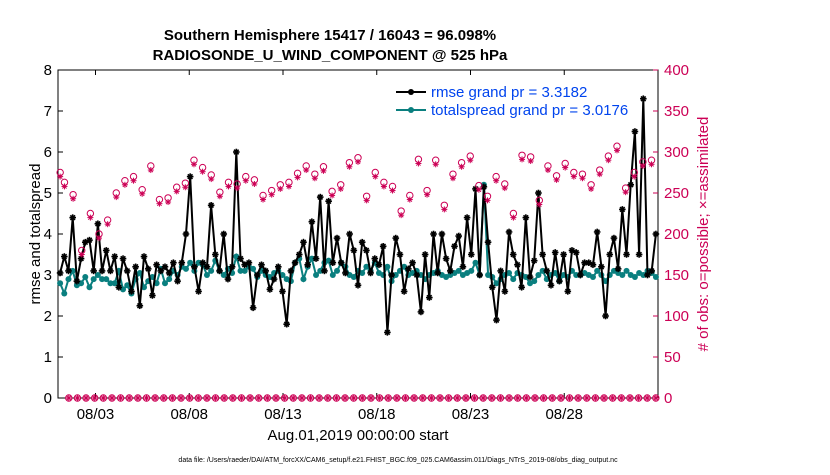 The height and width of the screenshot is (475, 830). What do you see at coordinates (676, 70) in the screenshot?
I see `y-right-tick-label: 400` at bounding box center [676, 70].